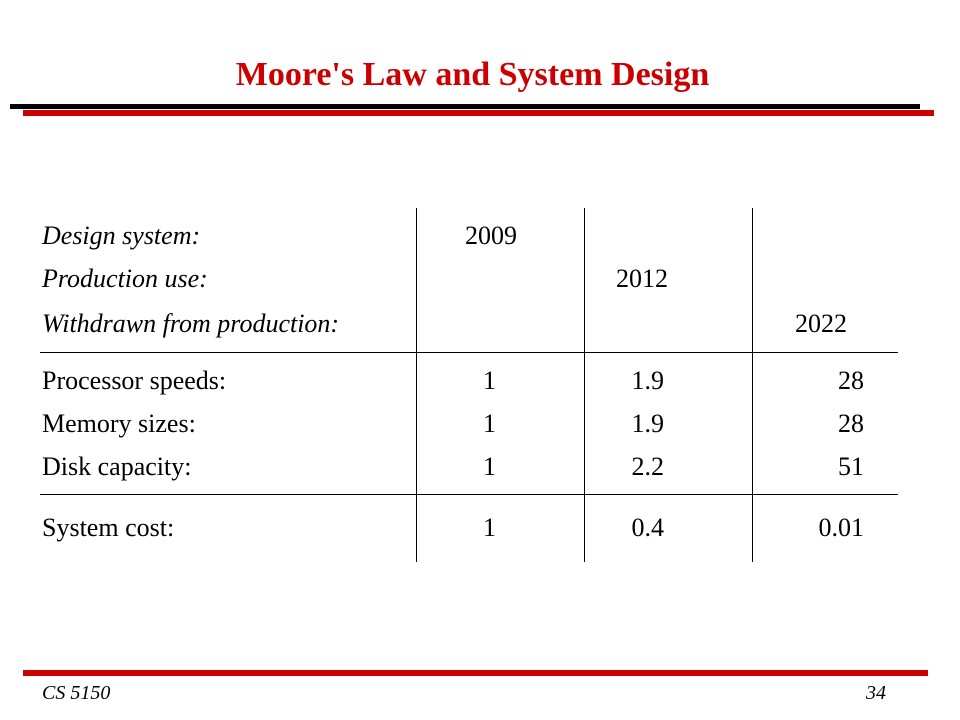 This screenshot has height=720, width=960. I want to click on table-cell: 51, so click(851, 466).